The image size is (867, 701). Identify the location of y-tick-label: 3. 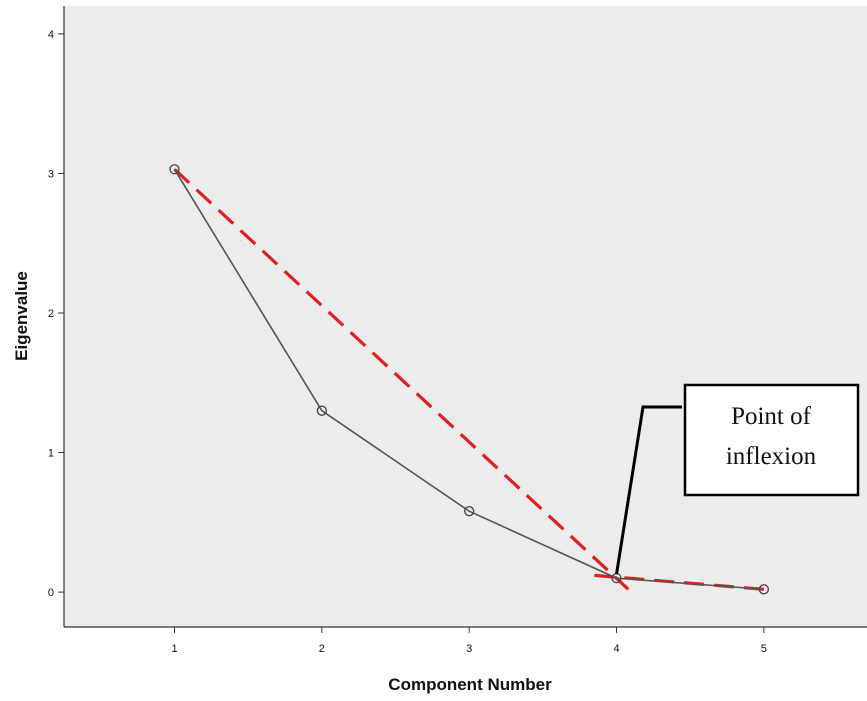
(51, 174).